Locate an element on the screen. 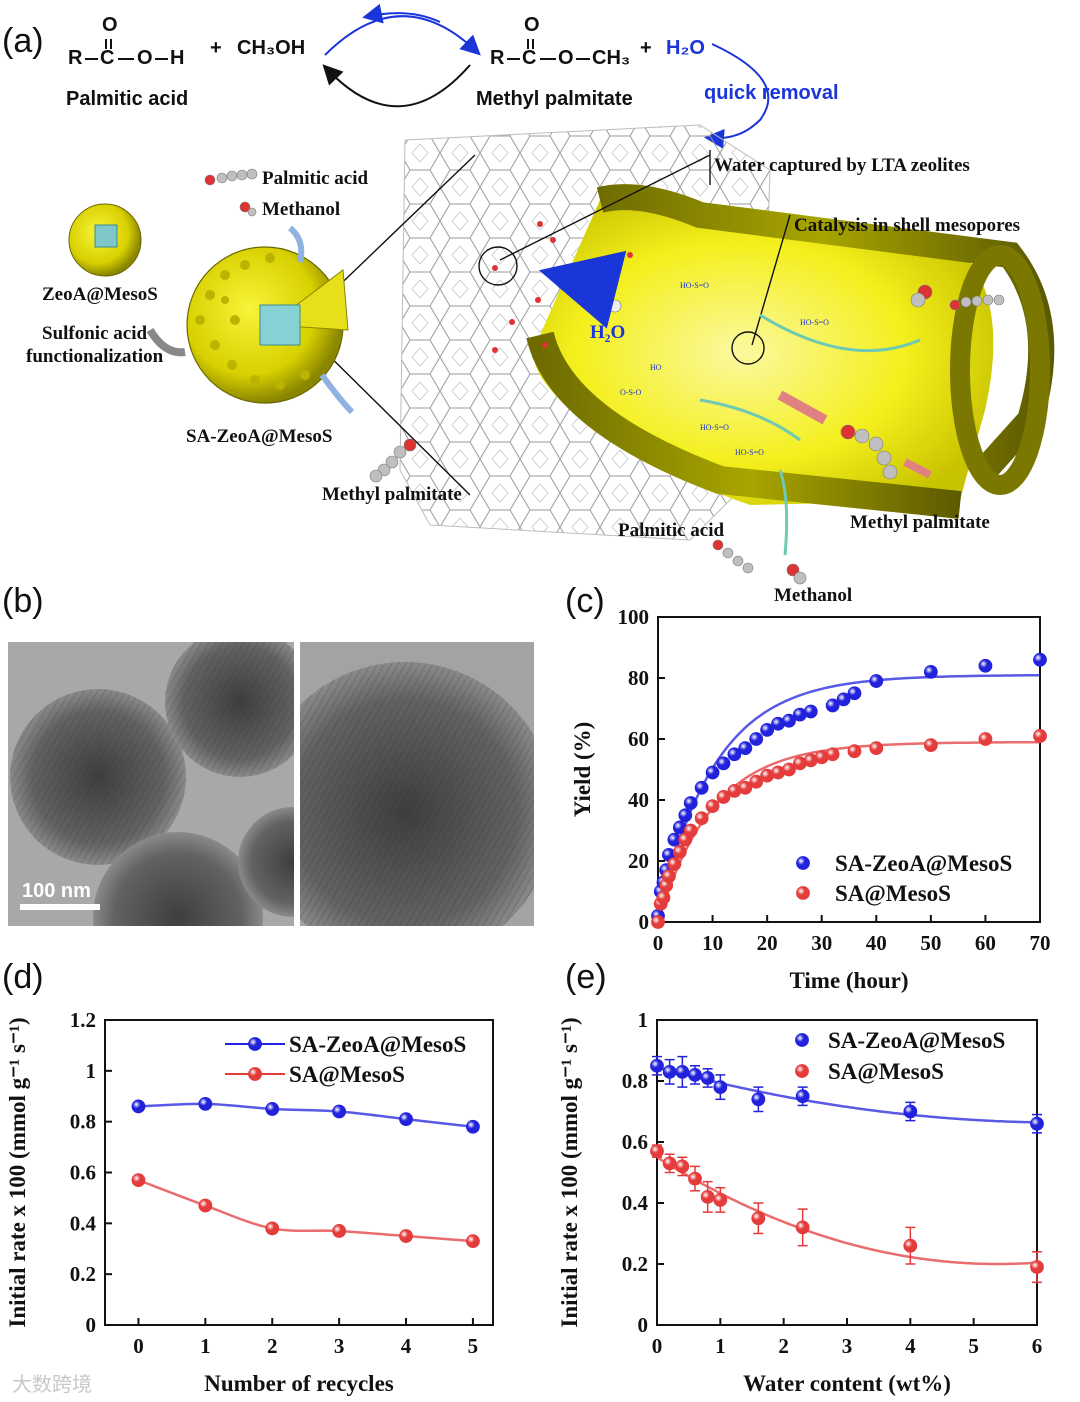 Image resolution: width=1080 pixels, height=1402 pixels. quick-removal-arrow is located at coordinates (737, 96).